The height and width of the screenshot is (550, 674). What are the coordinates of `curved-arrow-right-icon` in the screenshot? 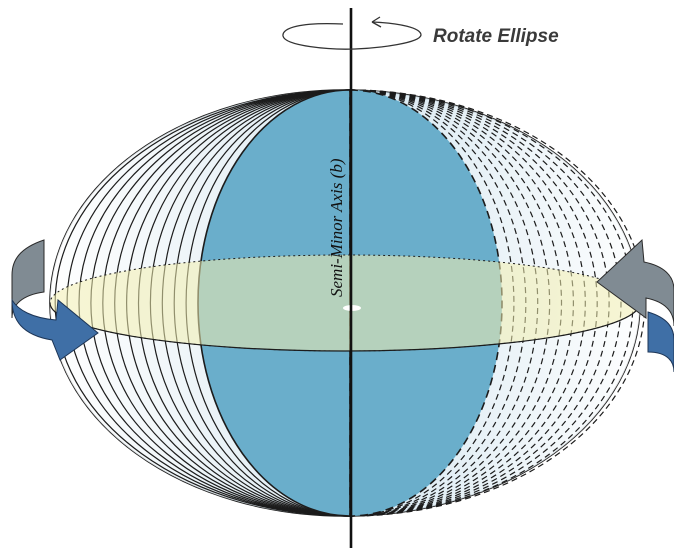 It's located at (635, 305).